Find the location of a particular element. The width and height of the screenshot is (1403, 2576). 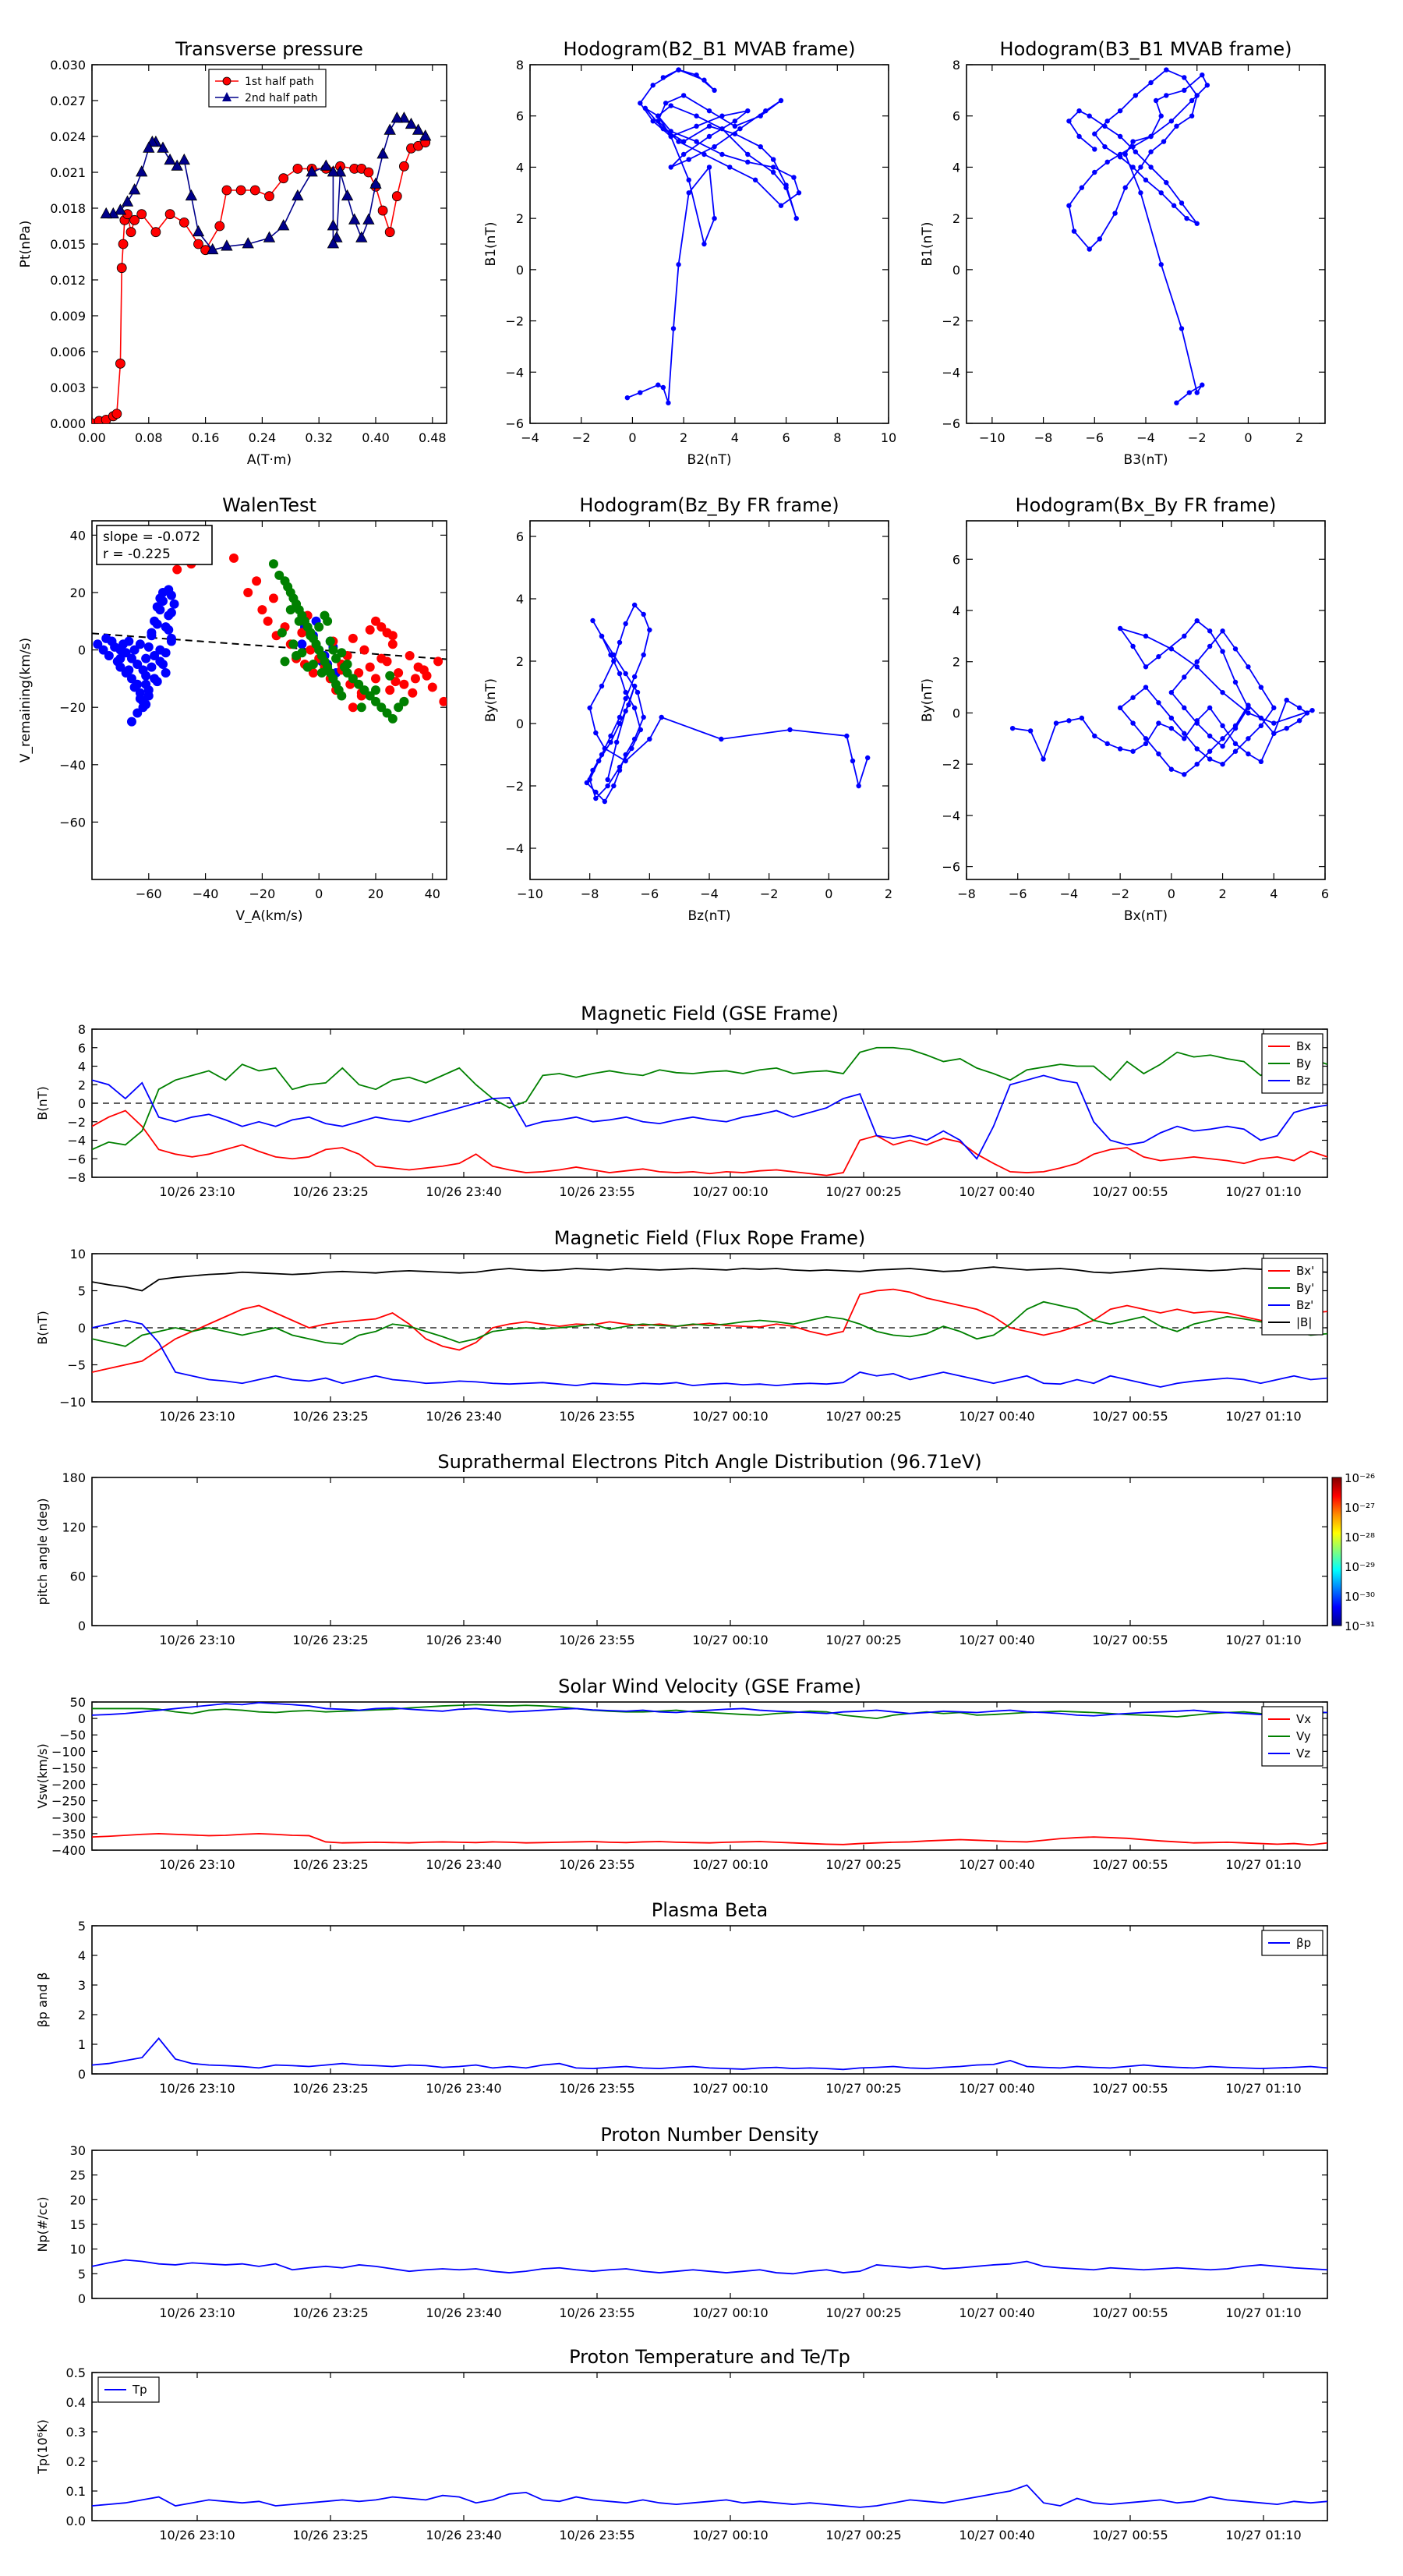

x-tick-label: 10/27 00:10 is located at coordinates (730, 2312).